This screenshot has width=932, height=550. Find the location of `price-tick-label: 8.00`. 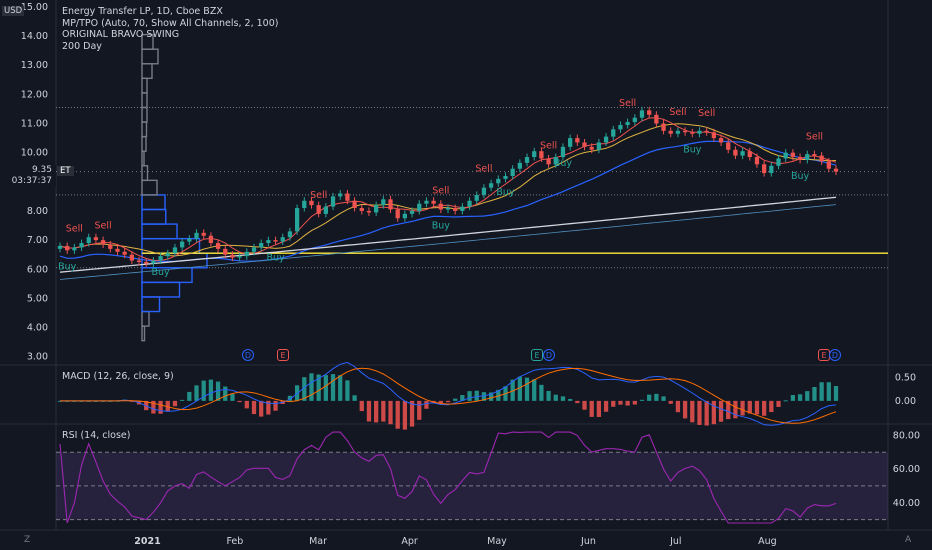

price-tick-label: 8.00 is located at coordinates (37, 211).